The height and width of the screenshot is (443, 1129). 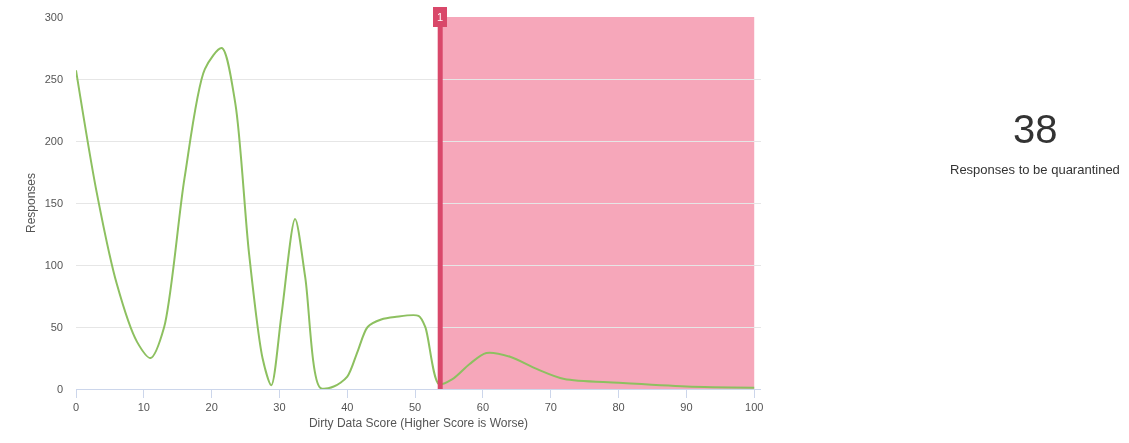 What do you see at coordinates (483, 407) in the screenshot?
I see `x-tick-label: 60` at bounding box center [483, 407].